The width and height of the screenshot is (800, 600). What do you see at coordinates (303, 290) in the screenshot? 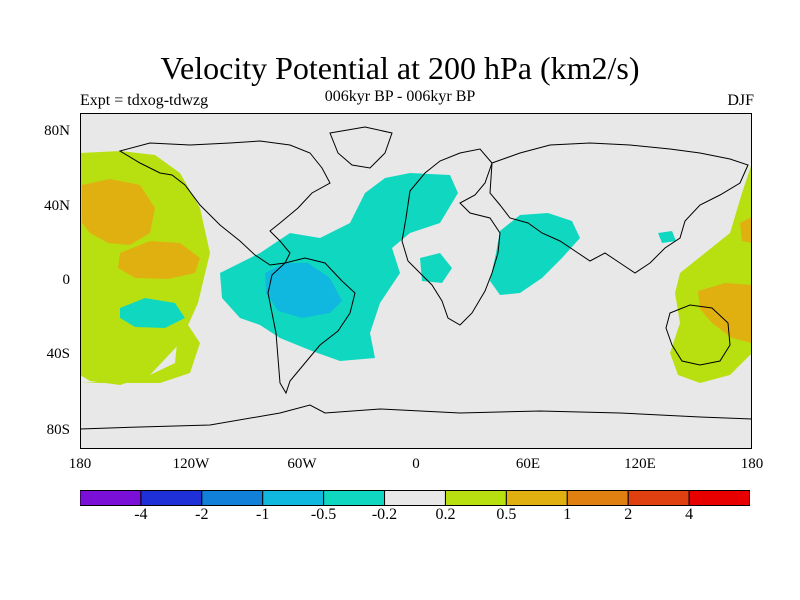
I see `south-america-blue-region` at bounding box center [303, 290].